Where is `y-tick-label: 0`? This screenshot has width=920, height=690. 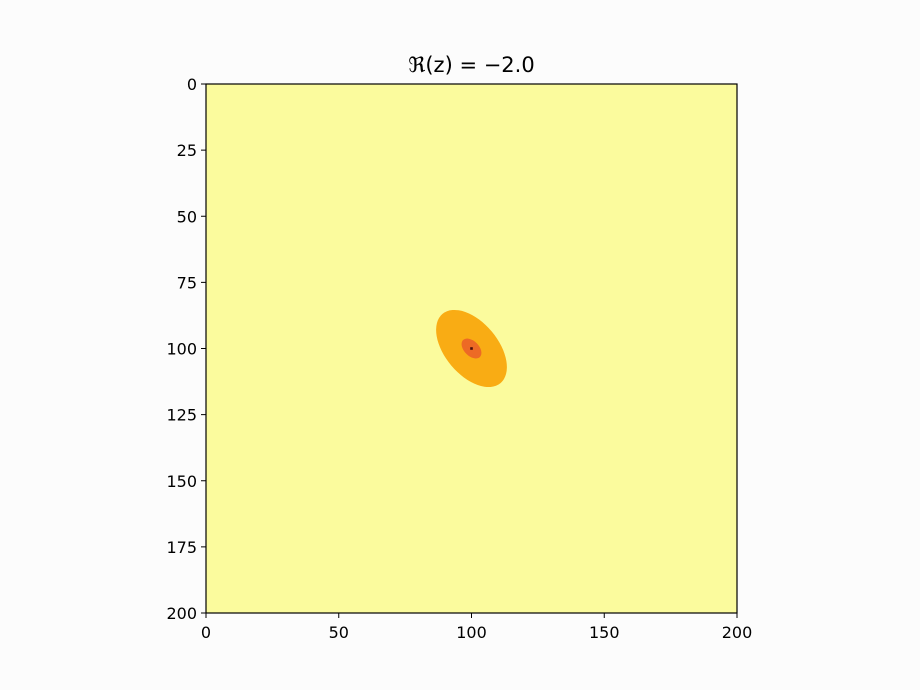
y-tick-label: 0 is located at coordinates (192, 84).